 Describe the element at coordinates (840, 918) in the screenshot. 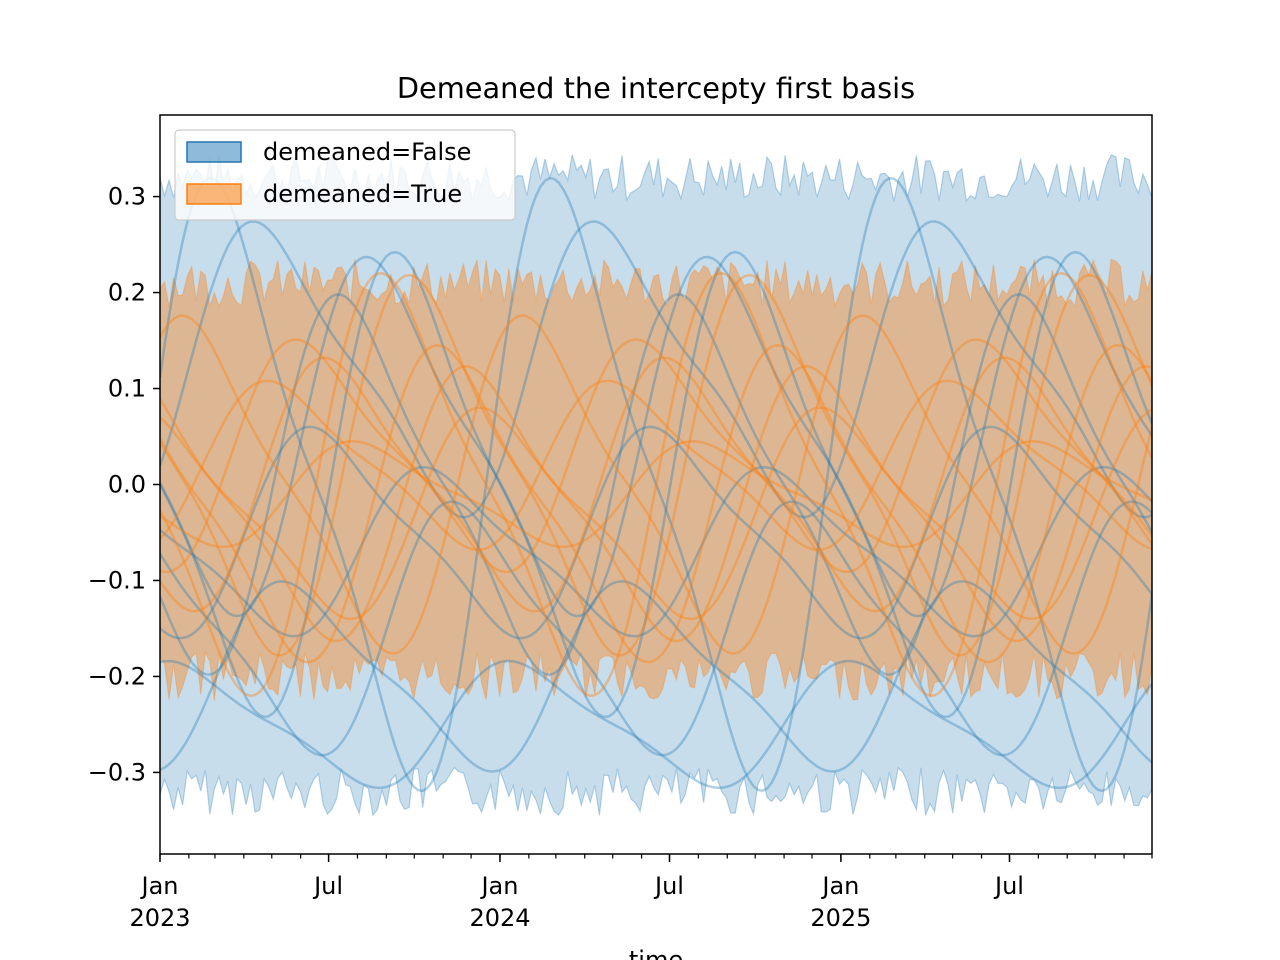

I see `x-tick-label: 2025` at that location.